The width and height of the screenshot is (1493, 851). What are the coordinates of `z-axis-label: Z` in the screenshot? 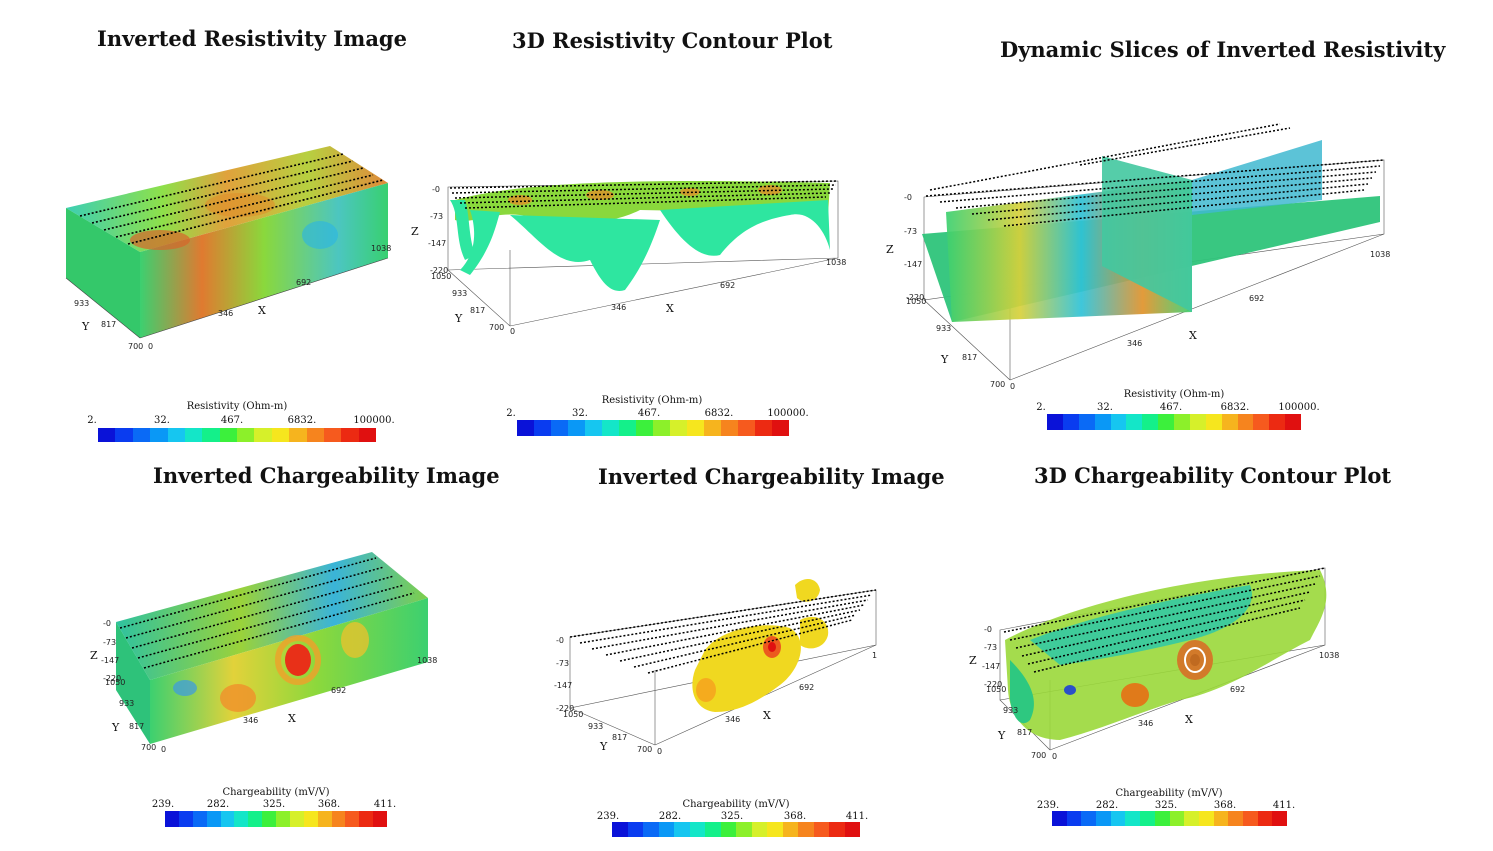 It's located at (415, 231).